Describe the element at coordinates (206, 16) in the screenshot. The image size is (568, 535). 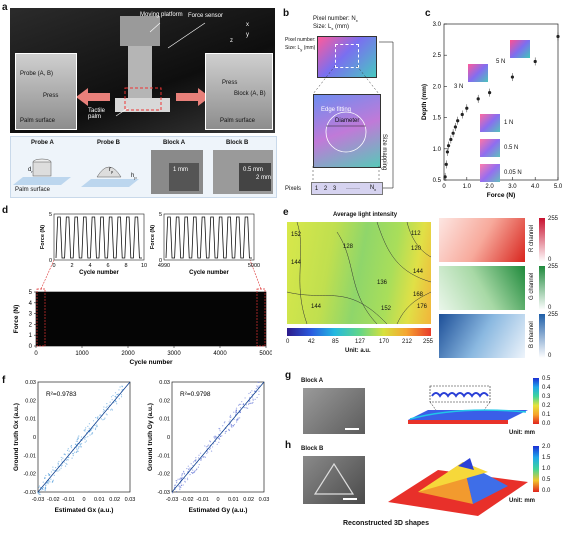
I see `callout-force-sensor: Force sensor` at that location.